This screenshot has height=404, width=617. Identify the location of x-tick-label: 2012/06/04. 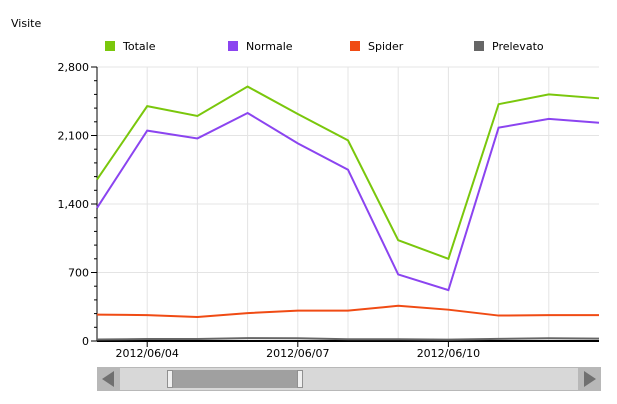
(146, 353).